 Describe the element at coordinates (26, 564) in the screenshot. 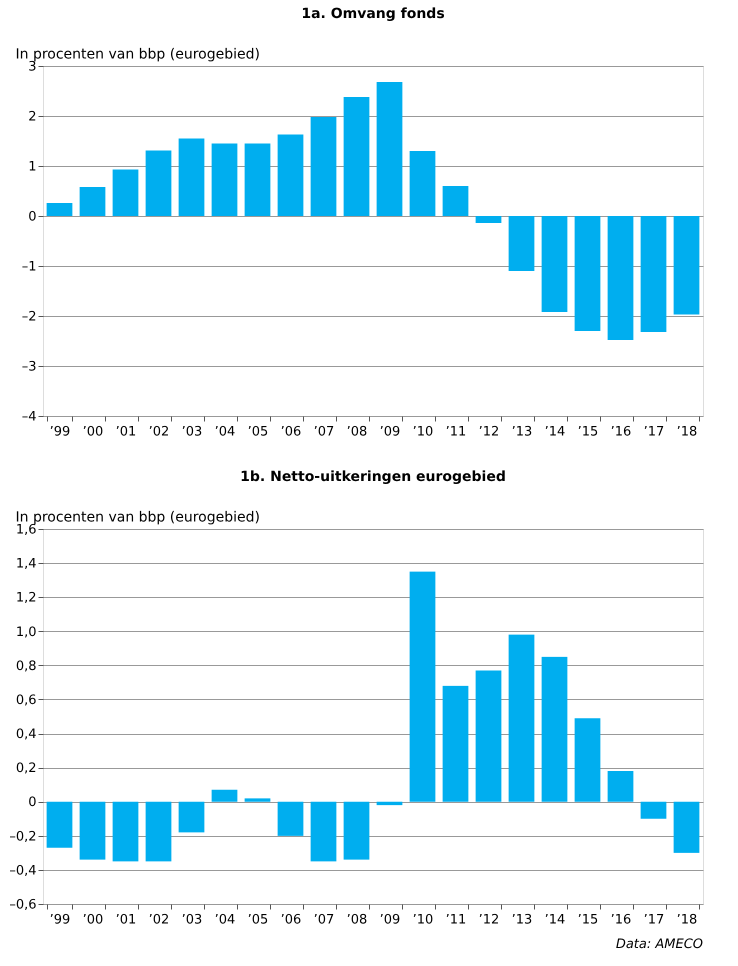

I see `y-tick-label: 1,4` at that location.